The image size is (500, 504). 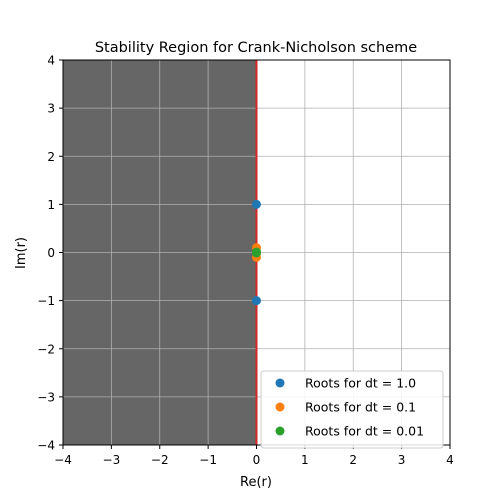 I want to click on x-tick-label-1: −3, so click(x=112, y=460).